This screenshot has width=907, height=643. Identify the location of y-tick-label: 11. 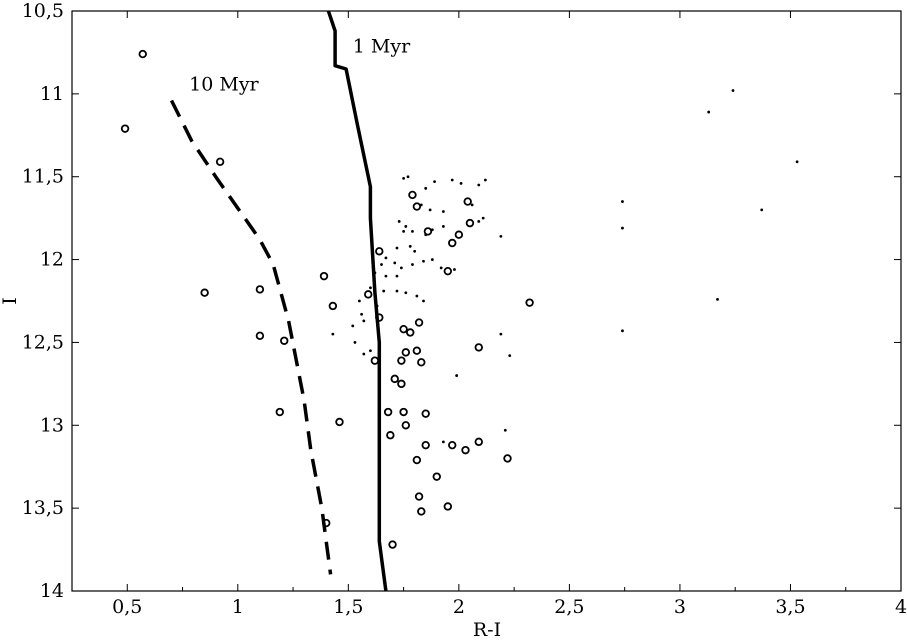
(52, 94).